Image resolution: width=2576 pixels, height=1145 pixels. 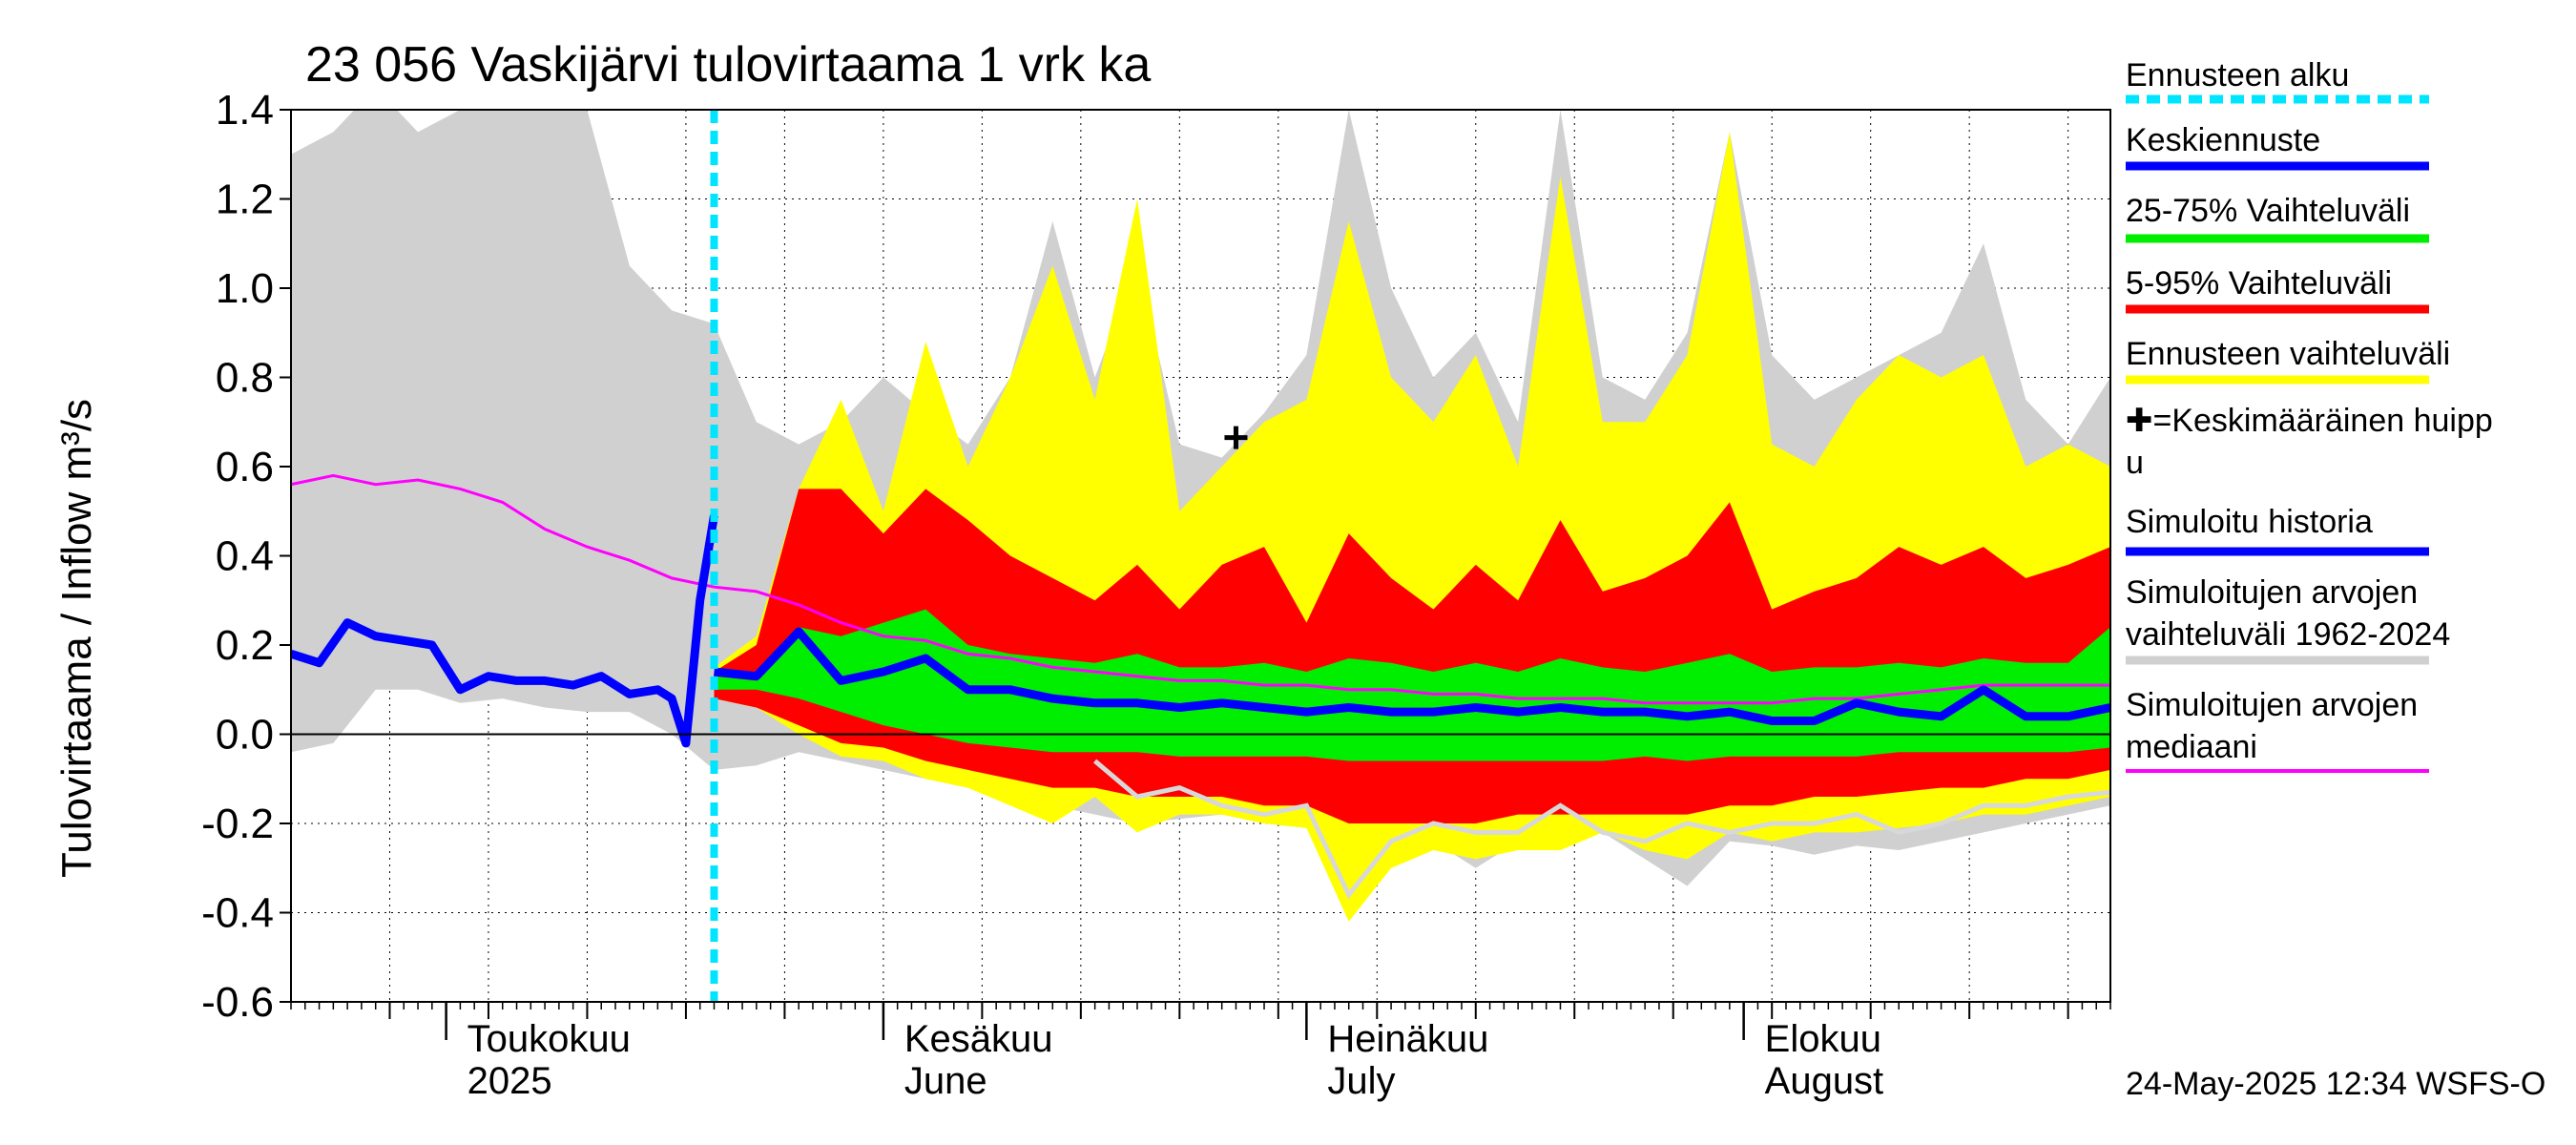 What do you see at coordinates (504, 631) in the screenshot?
I see `simulated-history-line` at bounding box center [504, 631].